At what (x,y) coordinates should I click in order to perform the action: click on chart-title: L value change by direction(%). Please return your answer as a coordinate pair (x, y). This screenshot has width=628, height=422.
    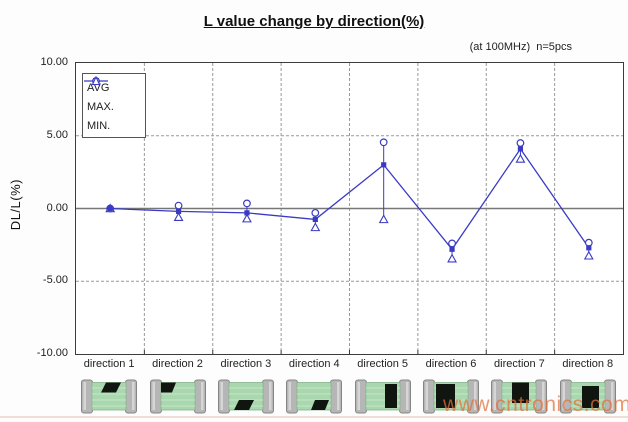
    Looking at the image, I should click on (314, 21).